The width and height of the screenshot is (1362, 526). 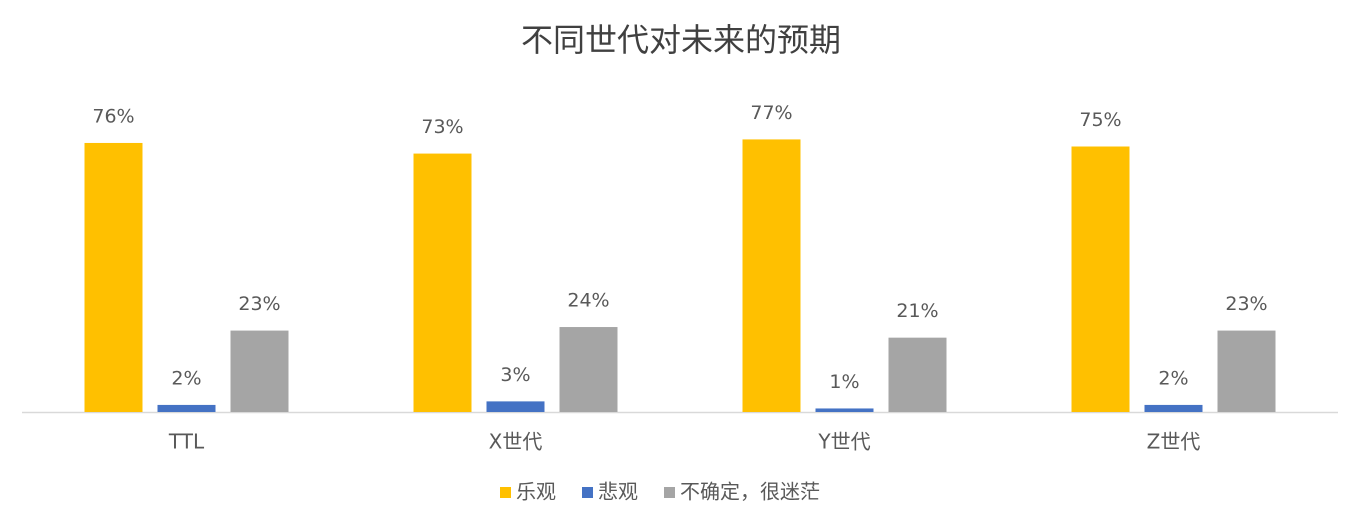 I want to click on legend-label: 悲观, so click(x=618, y=492).